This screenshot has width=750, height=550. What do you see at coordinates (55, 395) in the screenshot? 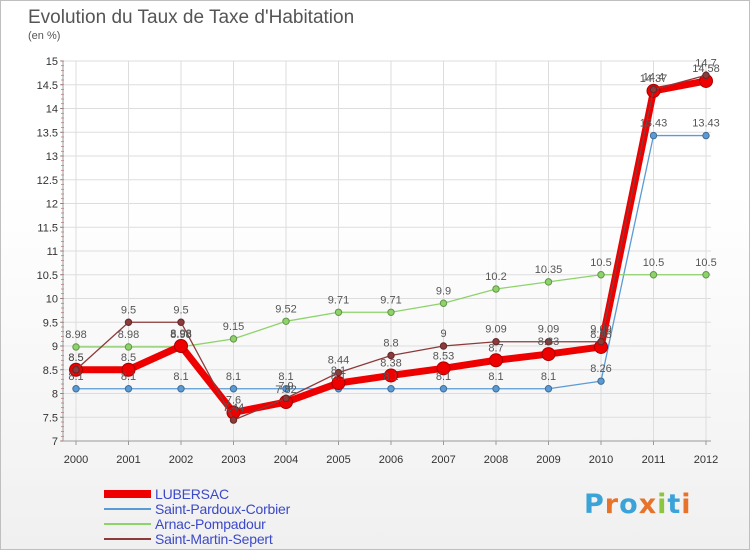
I see `y-tick-label: 8` at bounding box center [55, 395].